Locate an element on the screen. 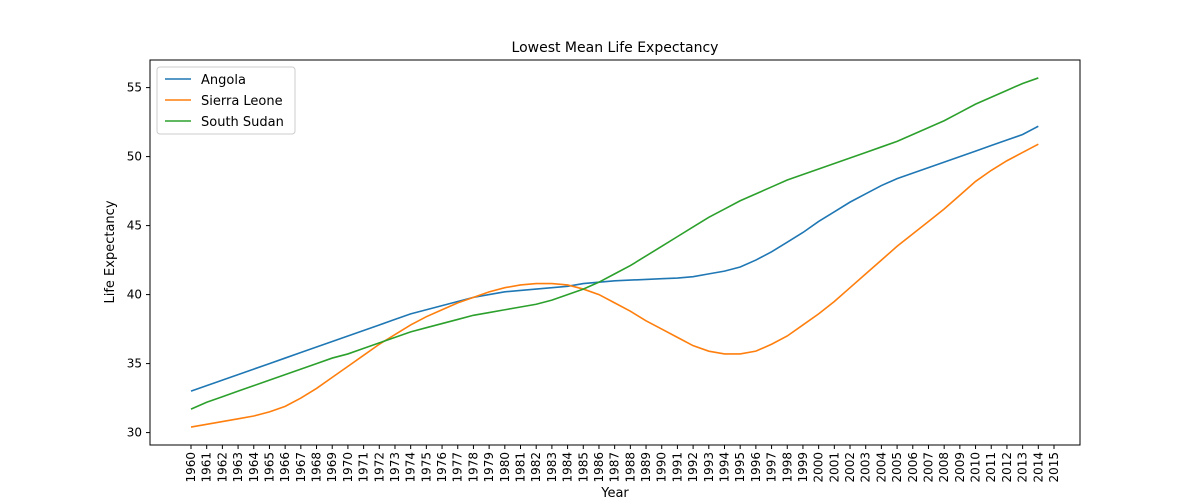  x-tick-label: 1977 is located at coordinates (458, 467).